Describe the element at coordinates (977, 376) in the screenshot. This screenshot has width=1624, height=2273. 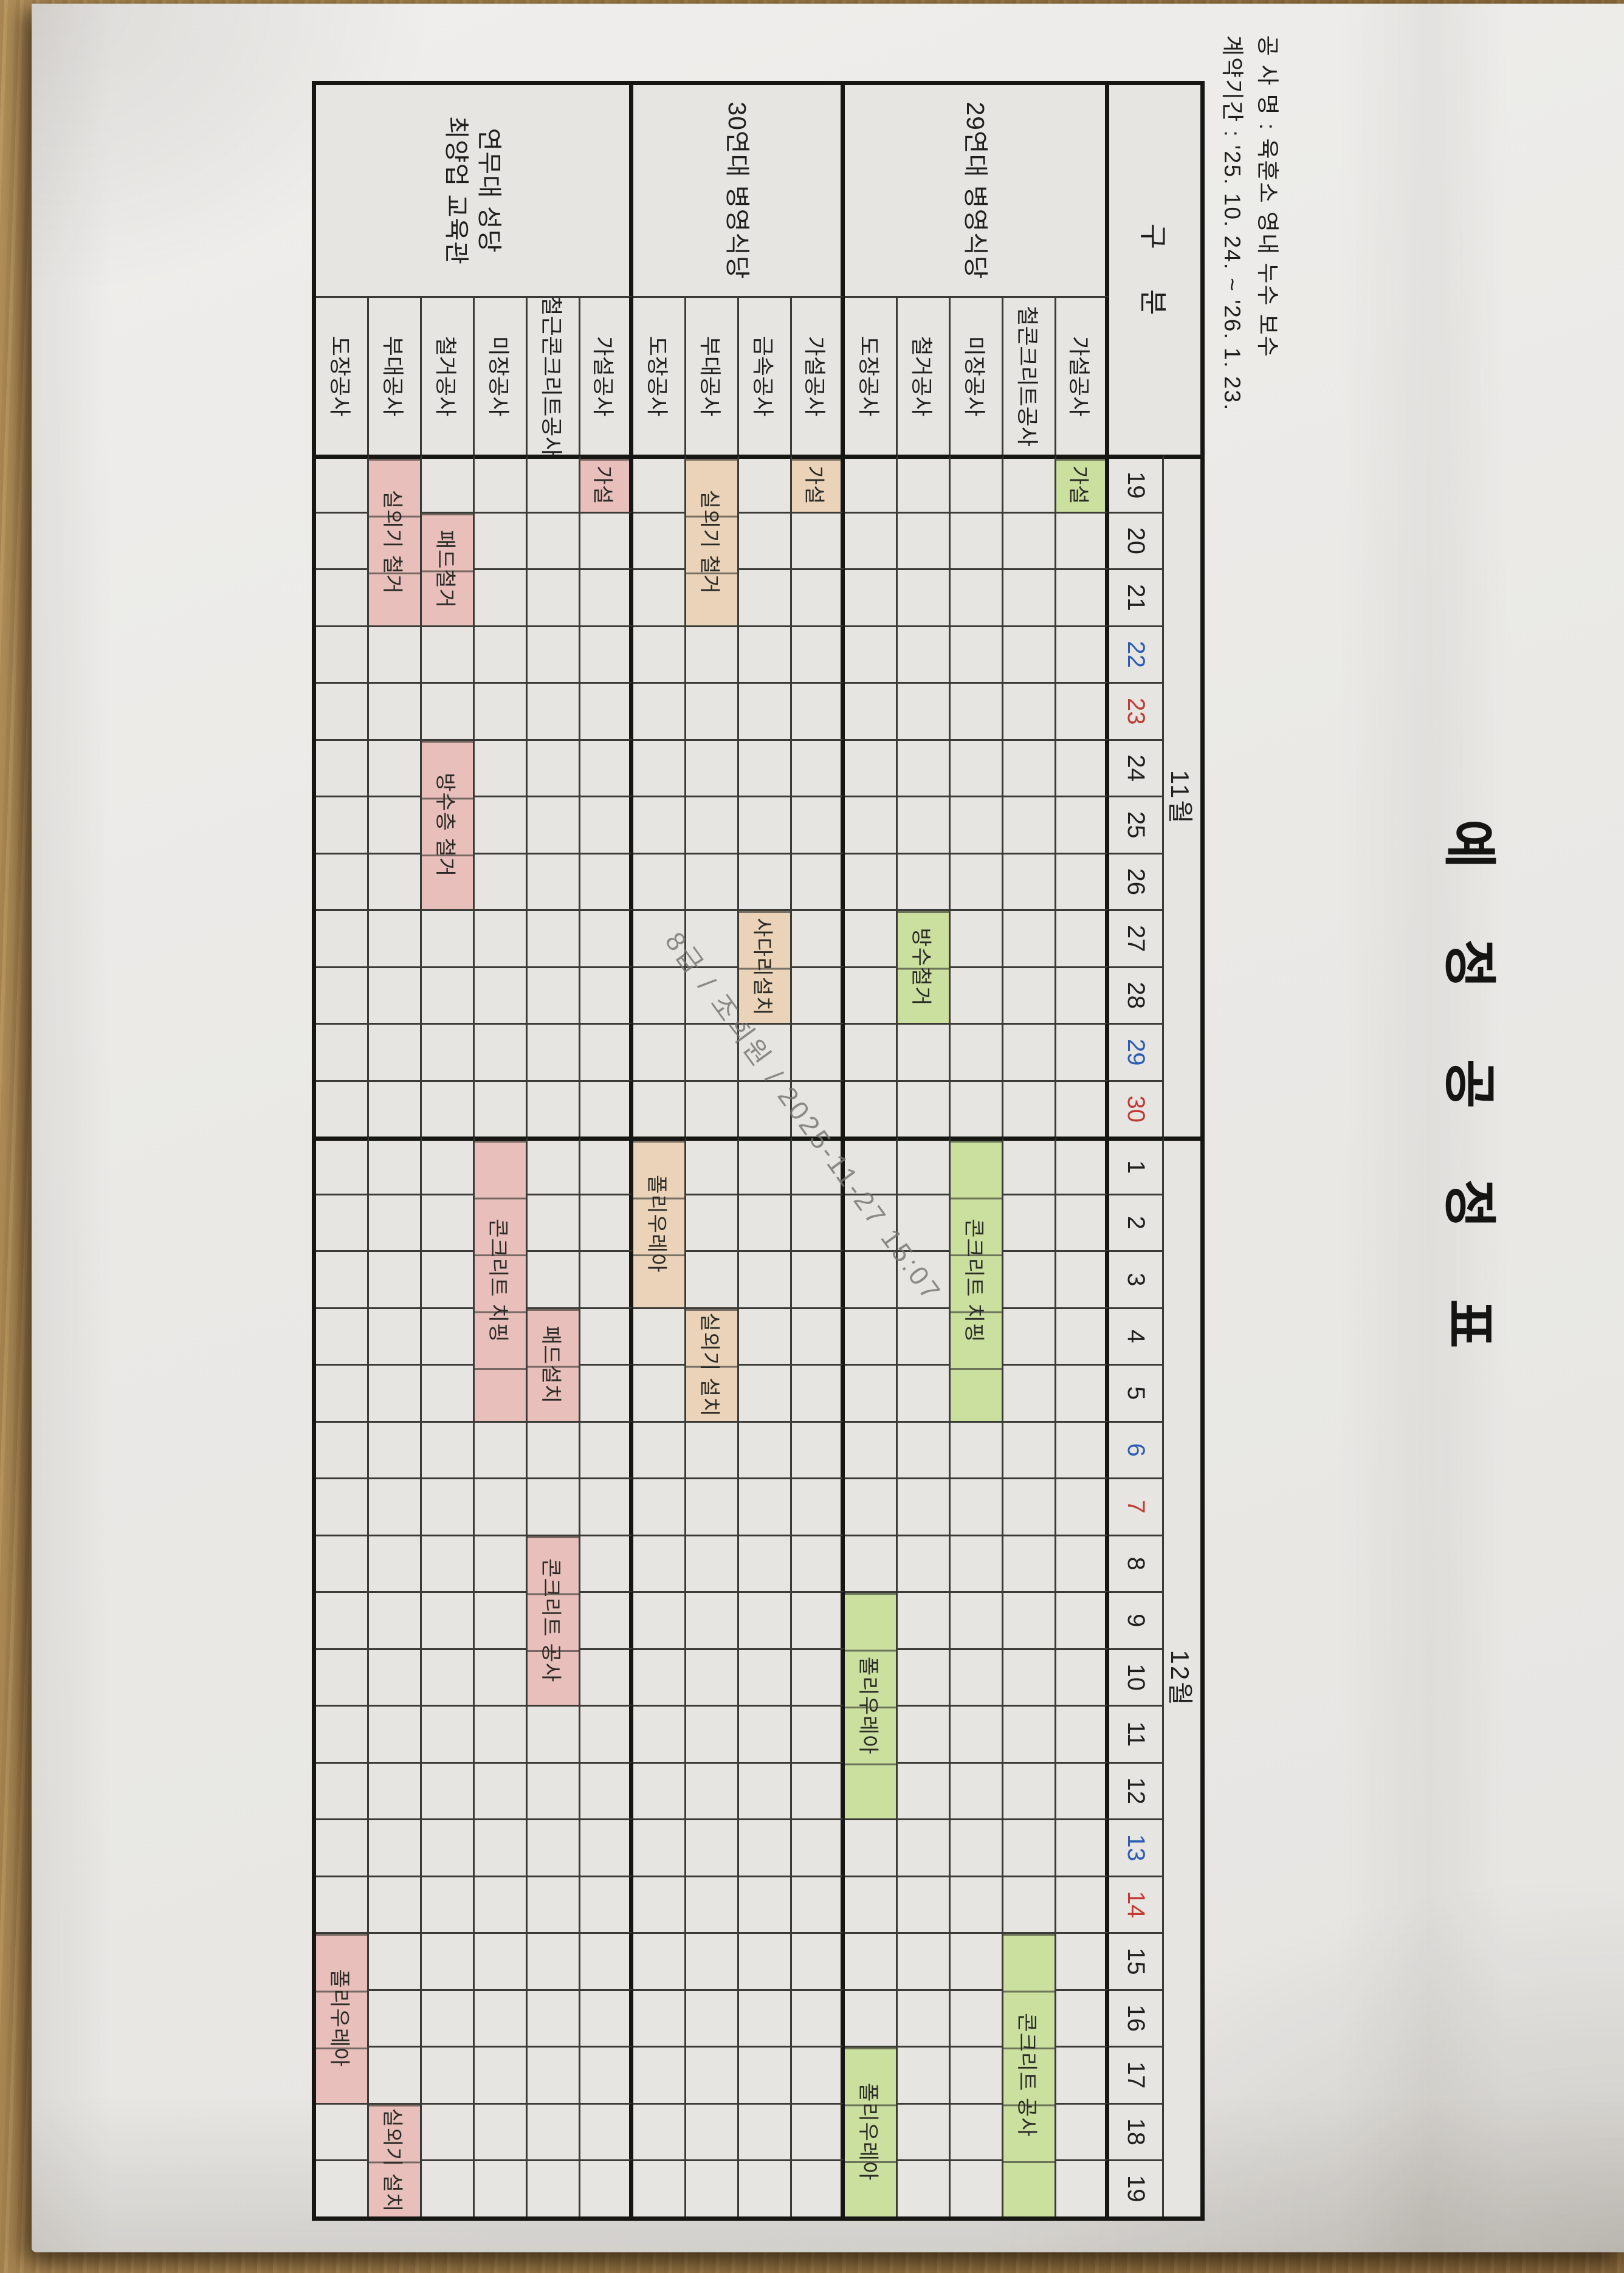
I see `work-type-cell: 미장공사` at that location.